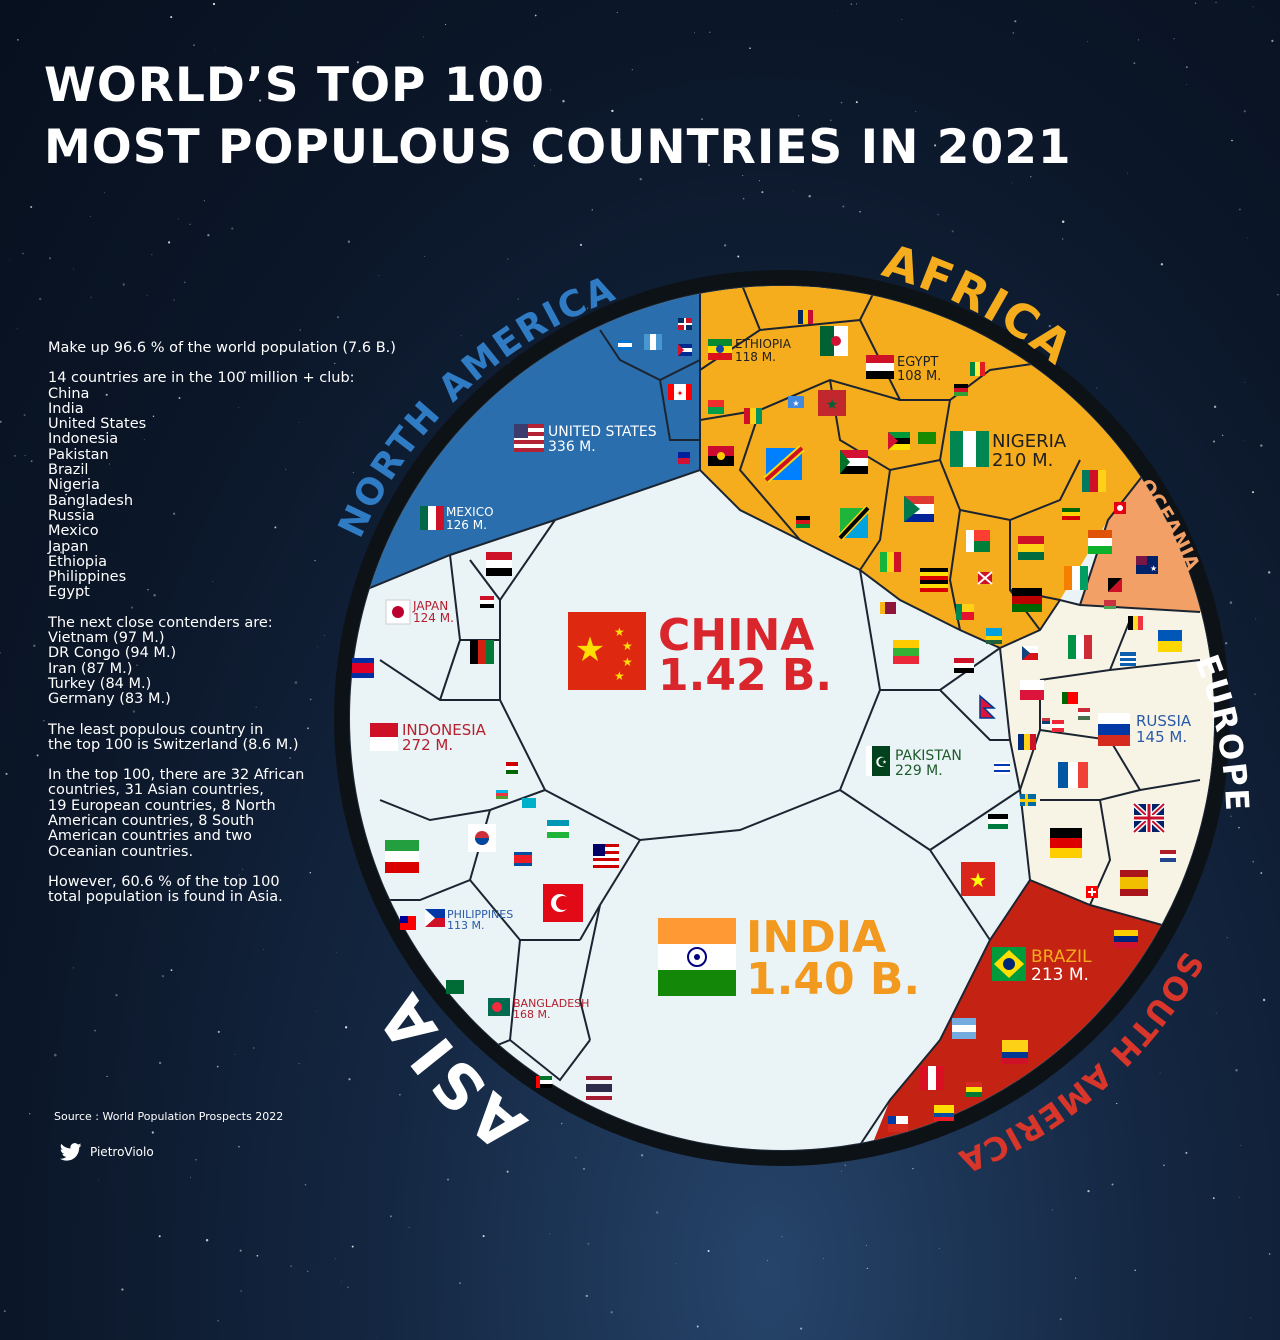 This screenshot has width=1280, height=1340. I want to click on pakistan-flag-crescent: ☪, so click(881, 763).